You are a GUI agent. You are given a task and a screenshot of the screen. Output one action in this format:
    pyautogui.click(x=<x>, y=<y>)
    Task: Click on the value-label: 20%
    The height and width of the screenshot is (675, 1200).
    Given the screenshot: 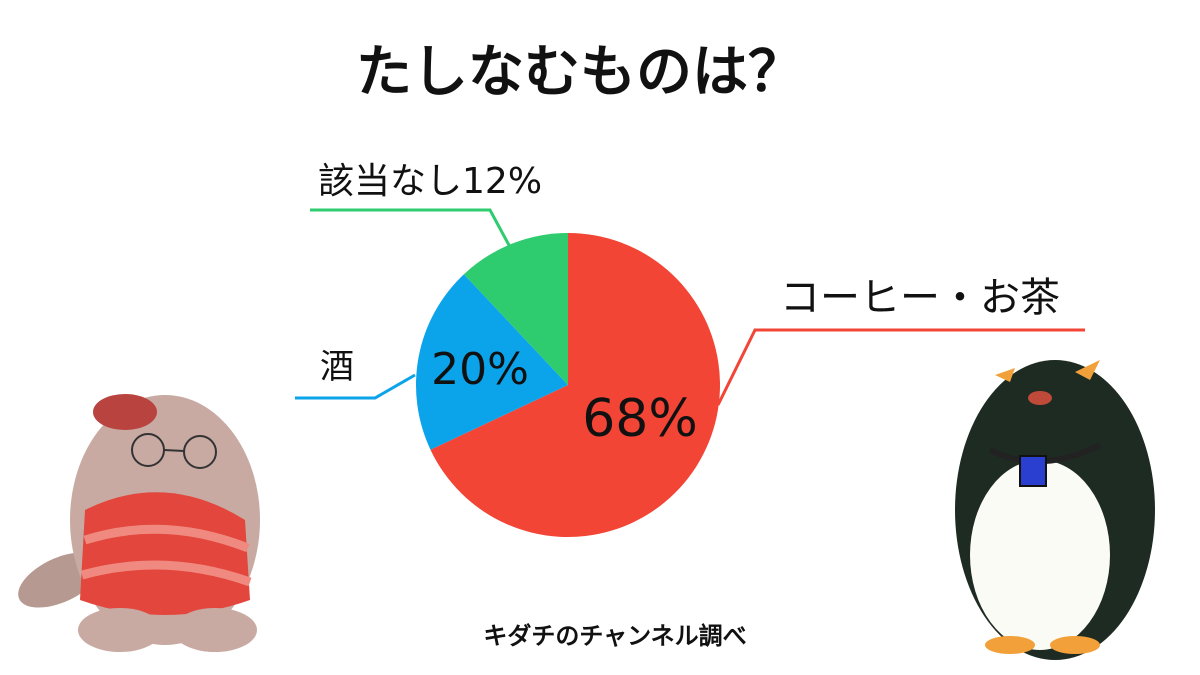 What is the action you would take?
    pyautogui.click(x=480, y=369)
    